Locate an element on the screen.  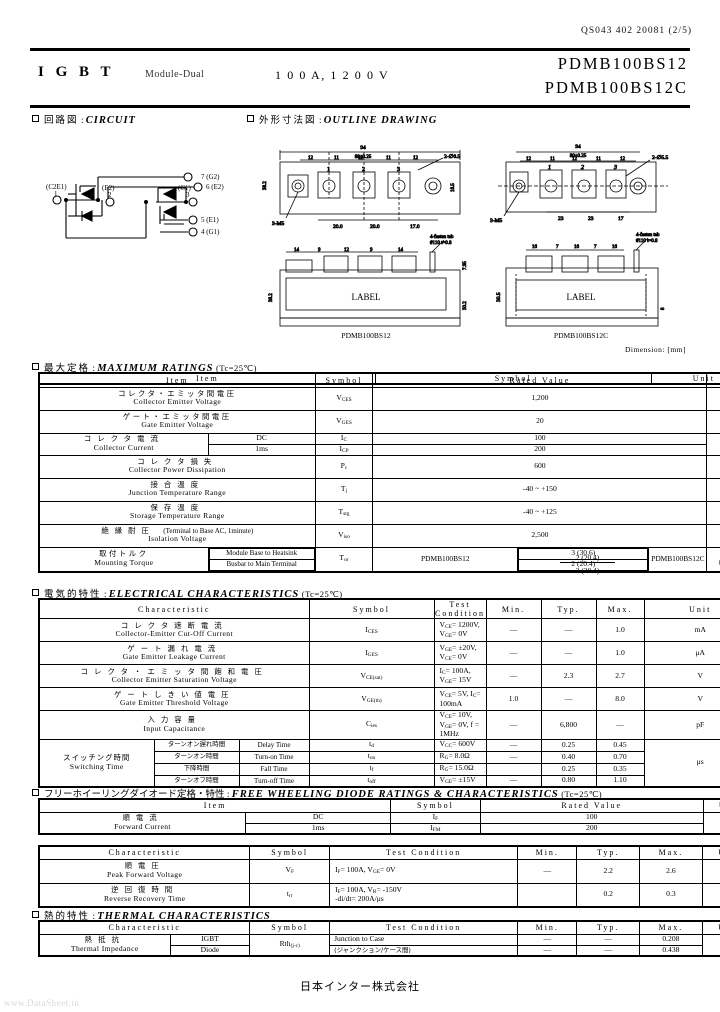
row-condition-b: (ジャンクション/ケース間) is located at coordinates (424, 950).